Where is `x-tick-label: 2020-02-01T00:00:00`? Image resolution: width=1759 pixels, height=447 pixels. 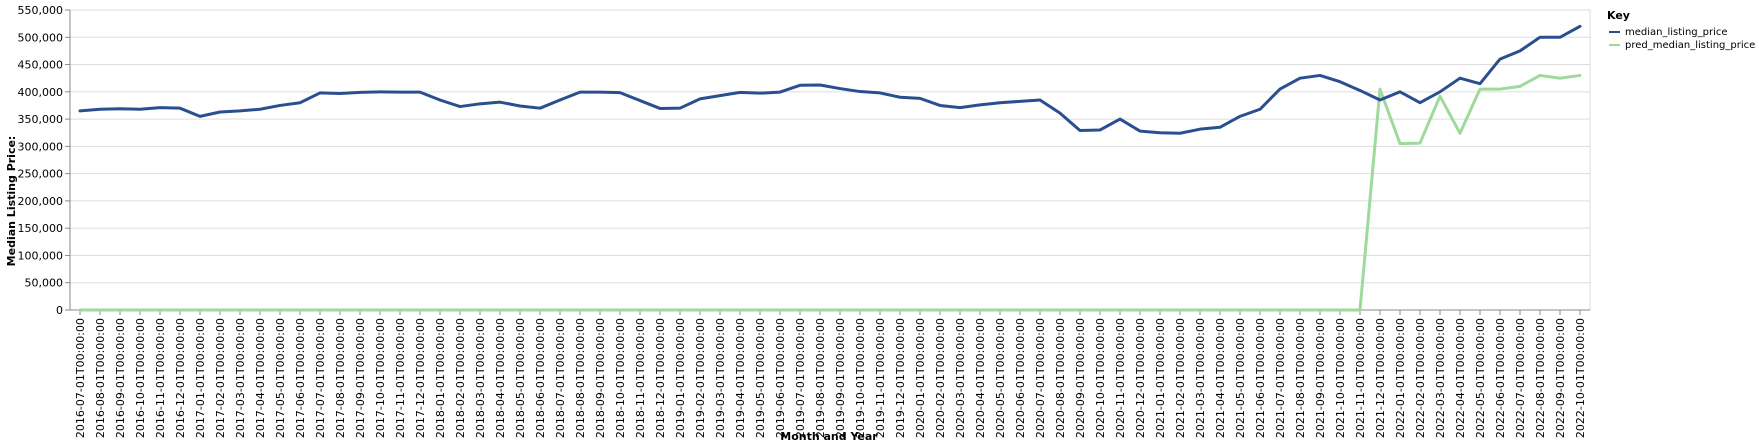
x-tick-label: 2020-02-01T00:00:00 is located at coordinates (940, 378).